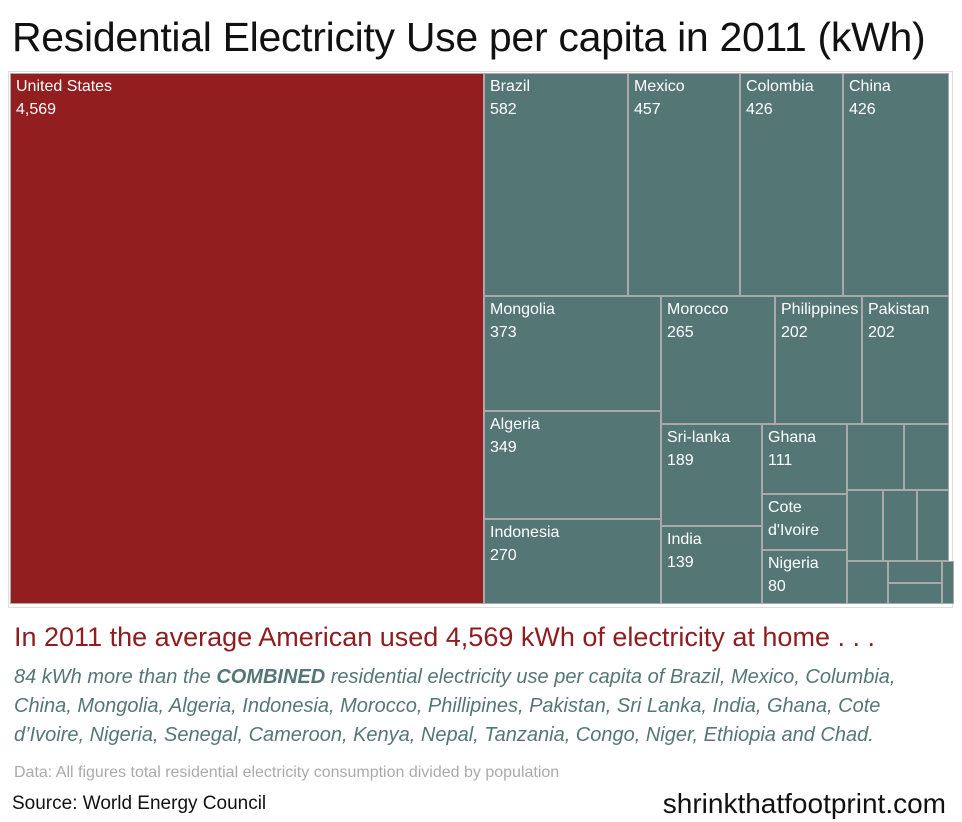  I want to click on treemap-cell: Ghana 111, so click(804, 459).